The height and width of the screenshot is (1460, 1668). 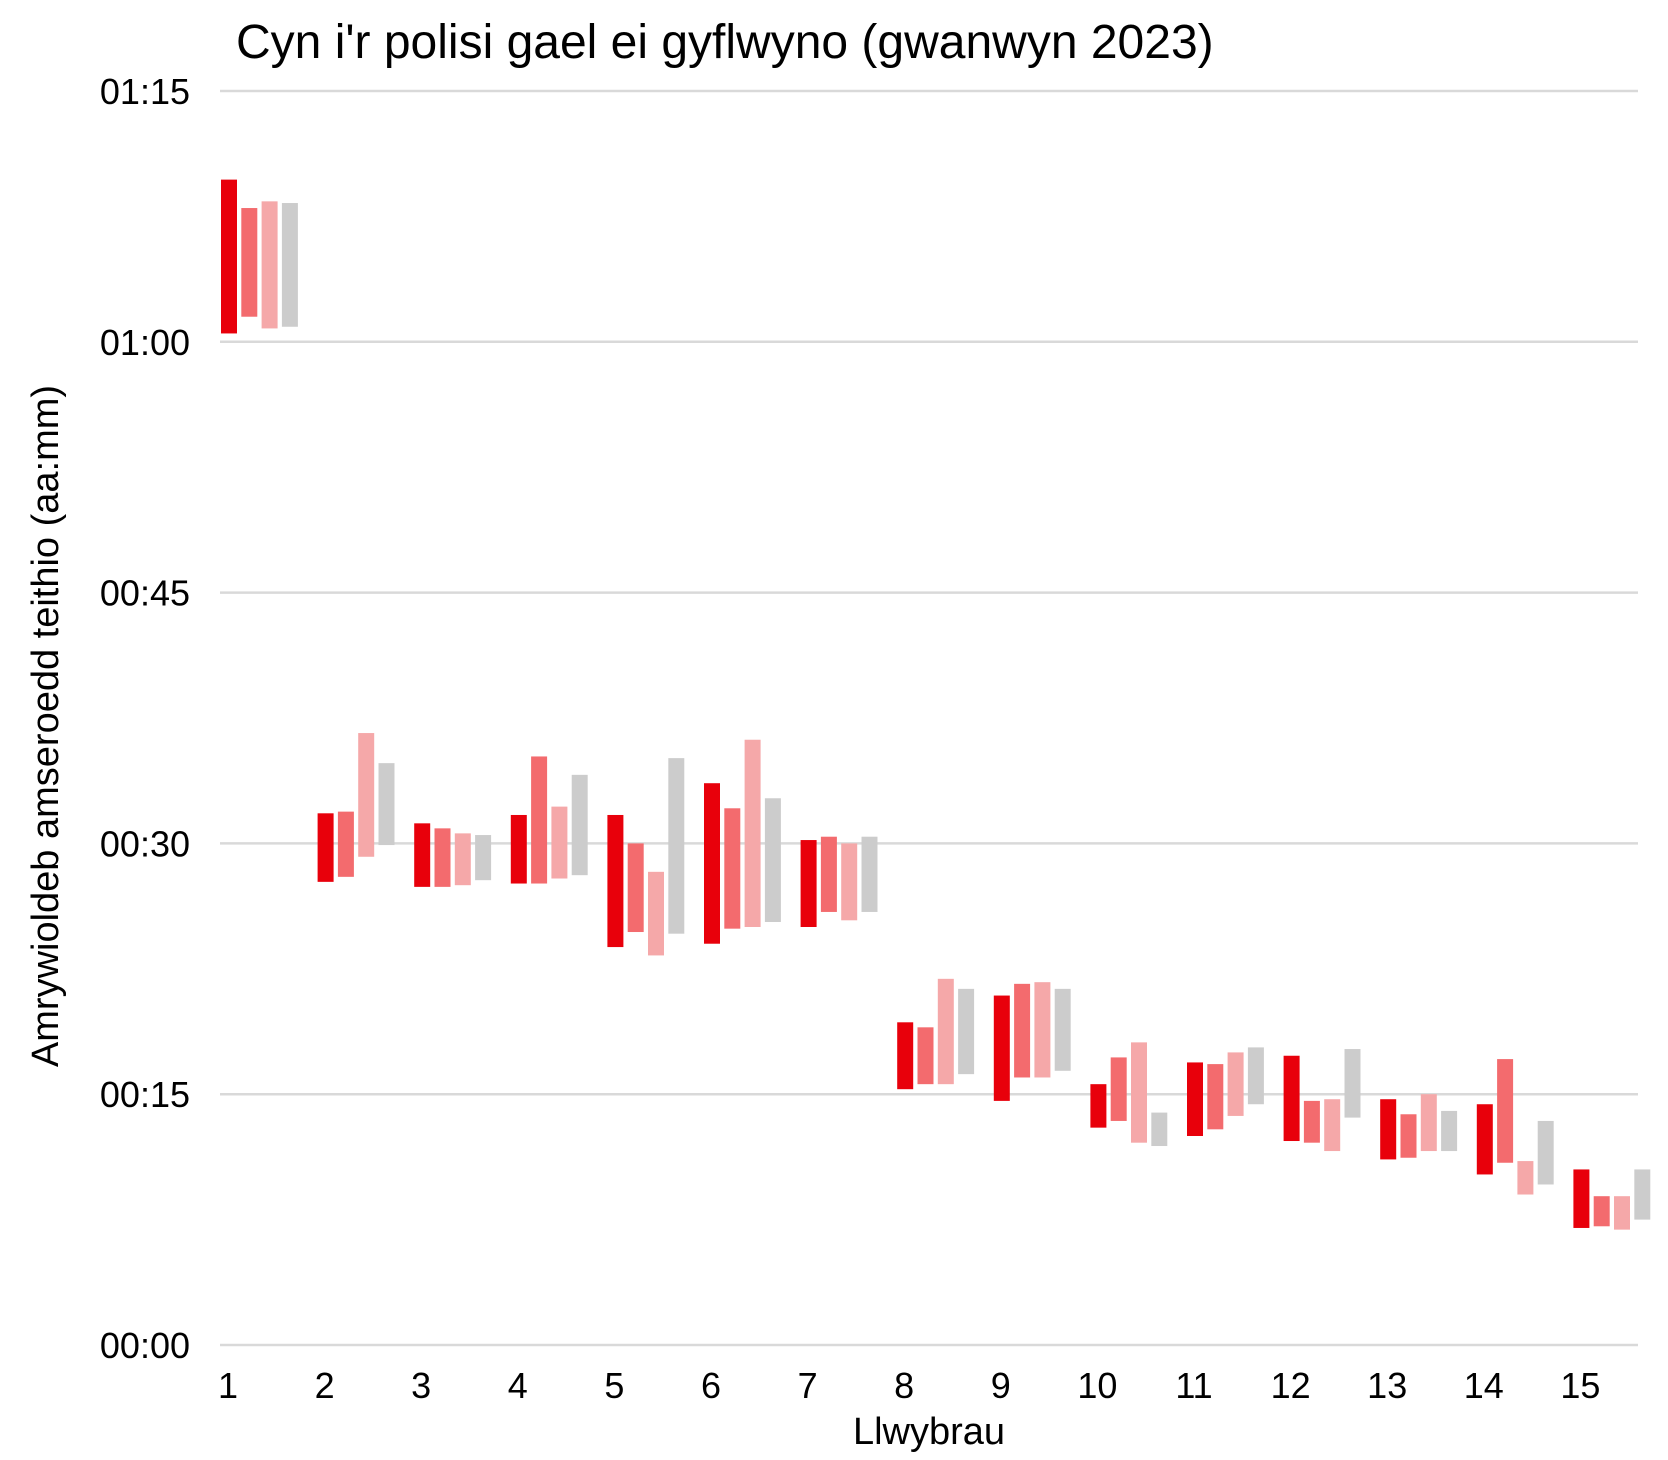 I want to click on range-bar-route-6-s2, so click(x=732, y=868).